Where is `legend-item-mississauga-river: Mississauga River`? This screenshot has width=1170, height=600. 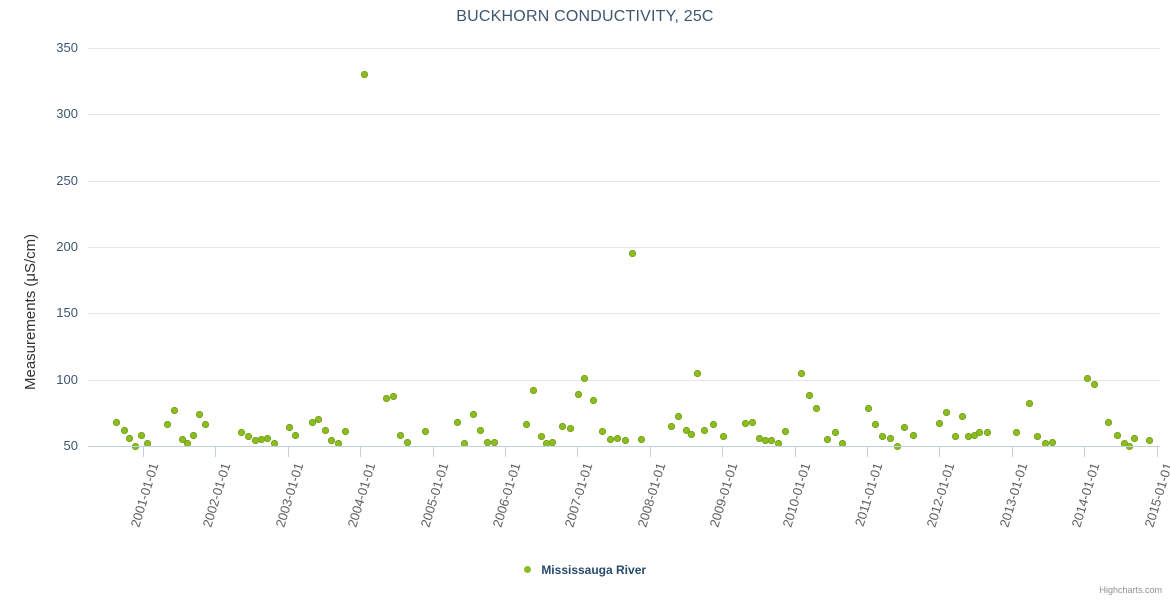 legend-item-mississauga-river: Mississauga River is located at coordinates (584, 570).